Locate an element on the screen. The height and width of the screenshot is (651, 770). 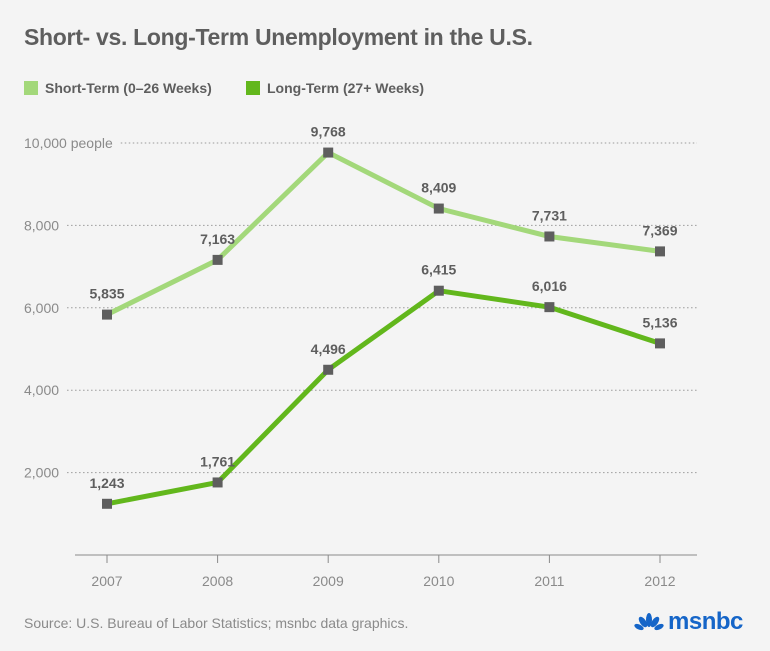
logo-text: msnbc is located at coordinates (705, 621).